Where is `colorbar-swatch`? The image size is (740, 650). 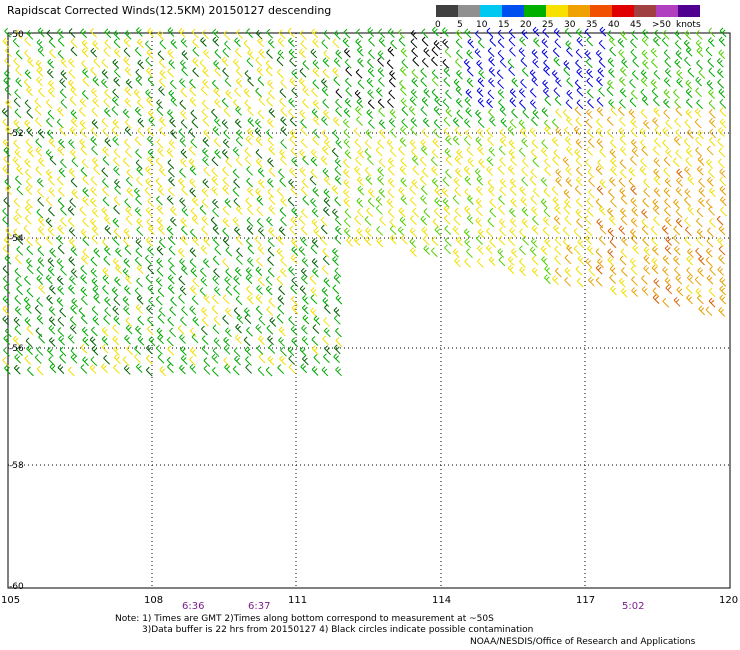
colorbar-swatch is located at coordinates (513, 11).